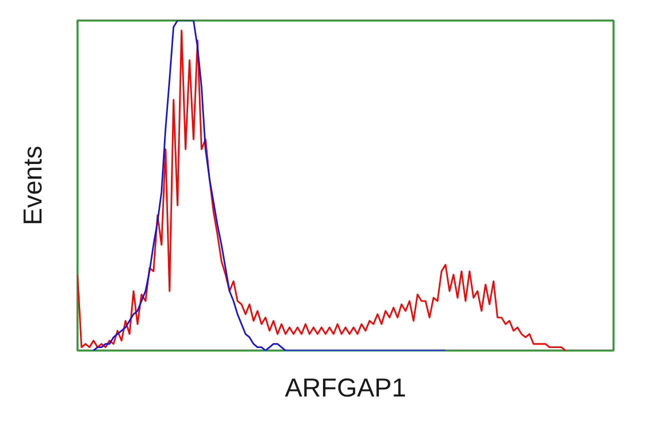 Image resolution: width=650 pixels, height=432 pixels. I want to click on y-axis-title: Events, so click(33, 186).